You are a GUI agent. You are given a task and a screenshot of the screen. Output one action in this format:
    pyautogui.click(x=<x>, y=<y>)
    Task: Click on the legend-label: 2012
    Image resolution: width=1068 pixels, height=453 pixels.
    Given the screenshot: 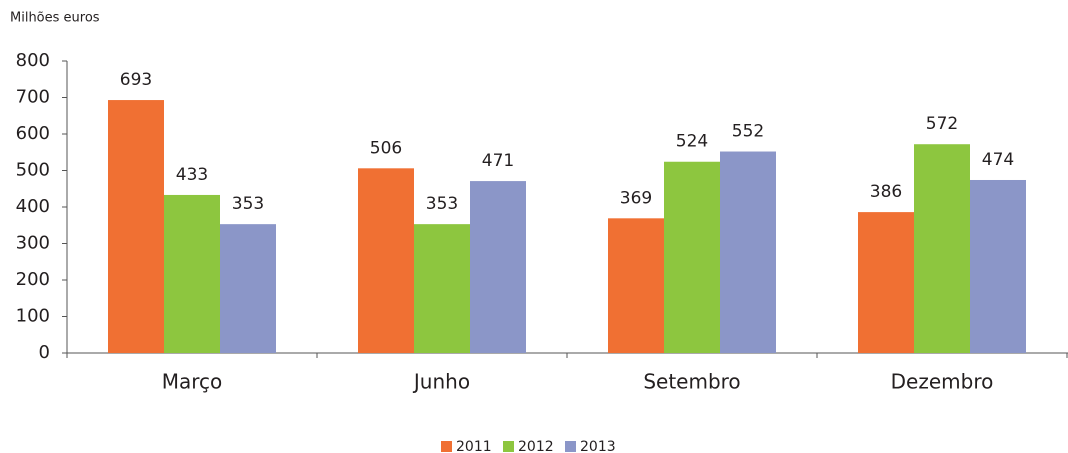 What is the action you would take?
    pyautogui.click(x=536, y=446)
    